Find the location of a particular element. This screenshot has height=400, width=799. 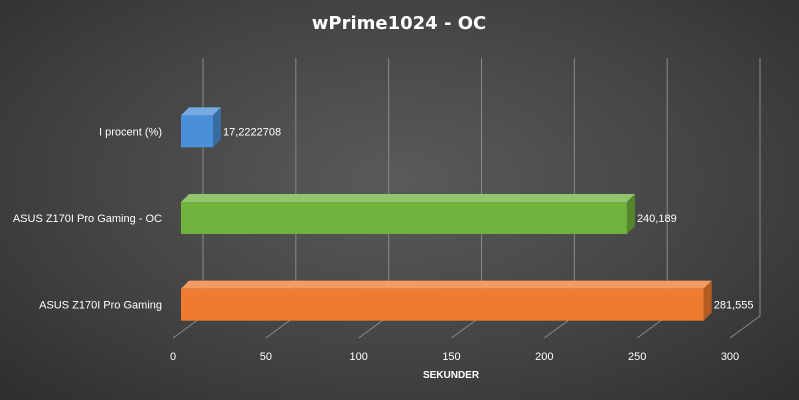

y-category-label: ASUS Z170I Pro Gaming - OC is located at coordinates (87, 219).